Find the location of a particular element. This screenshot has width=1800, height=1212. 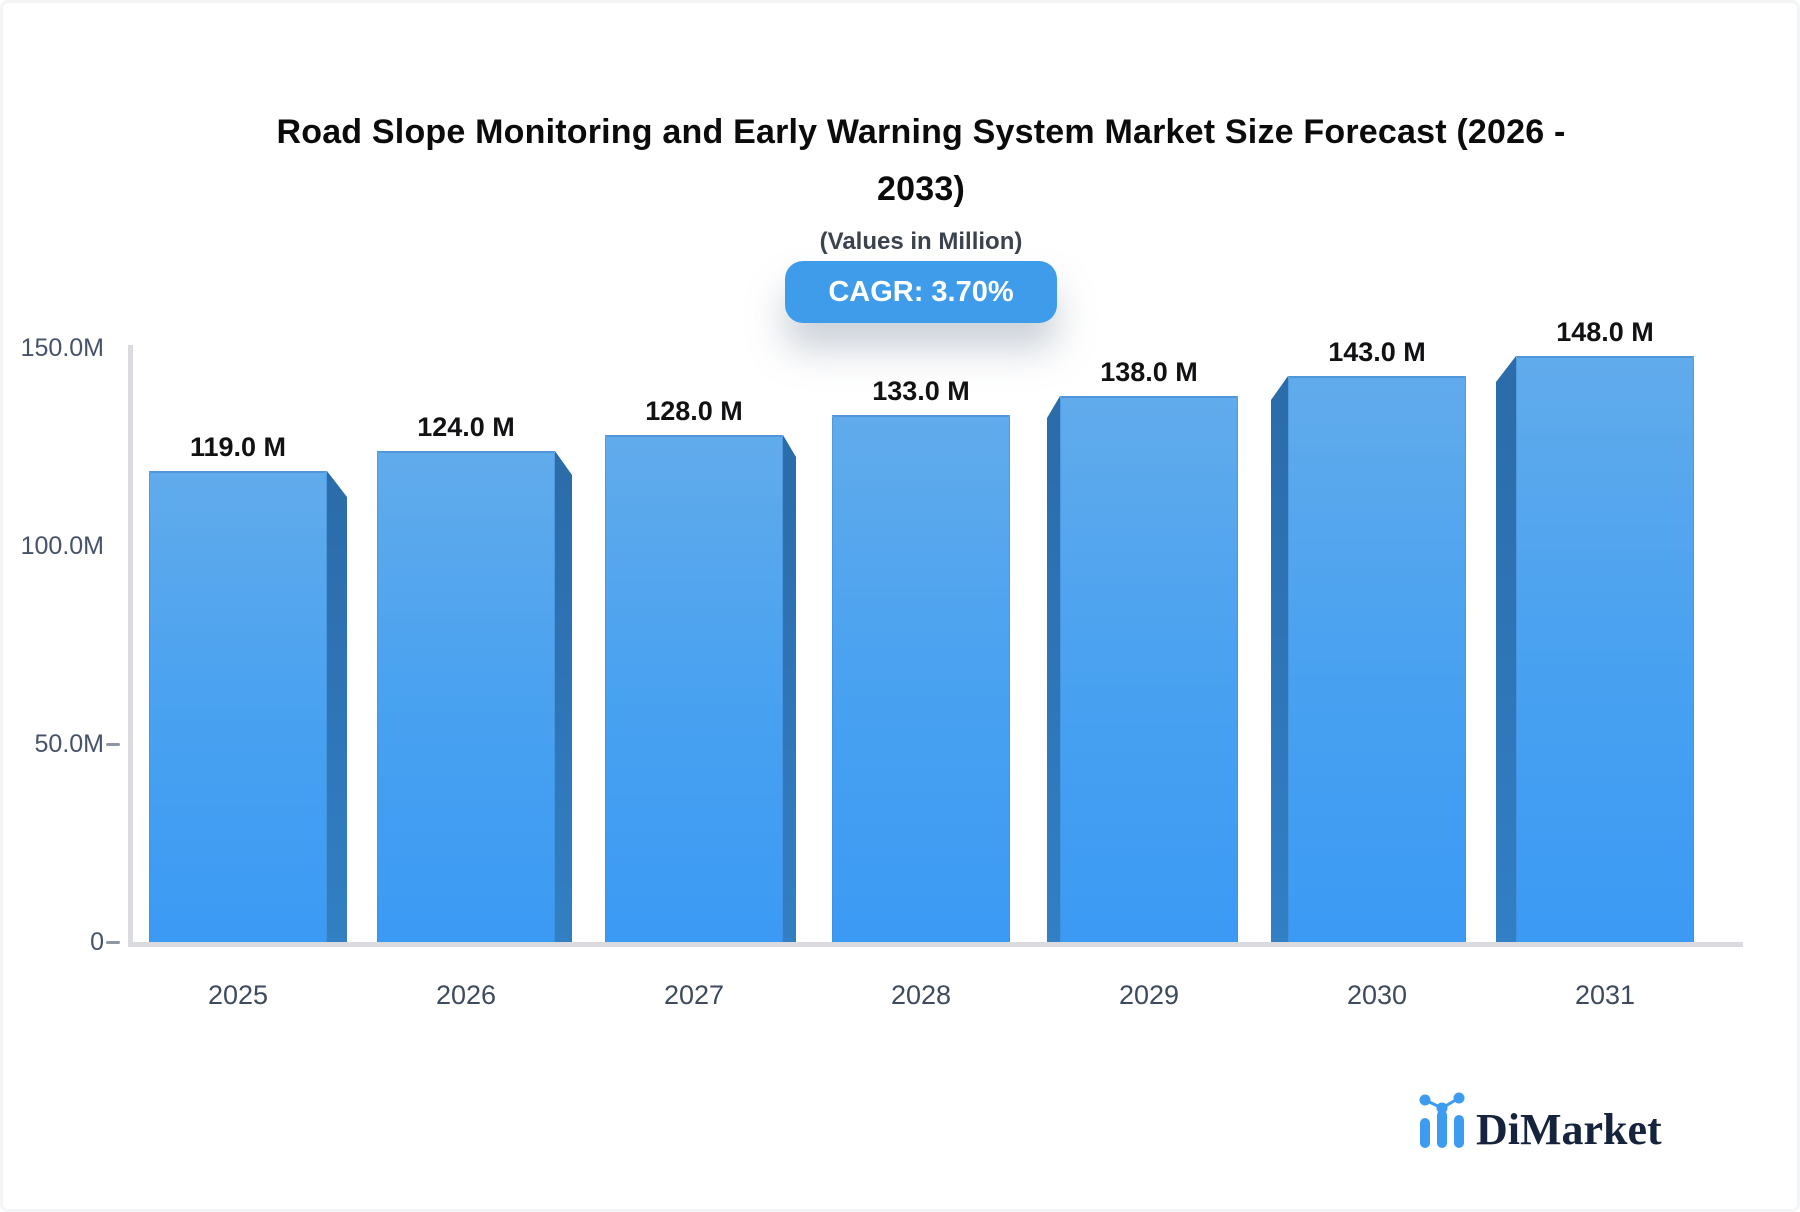

x-axis-line is located at coordinates (935, 944).